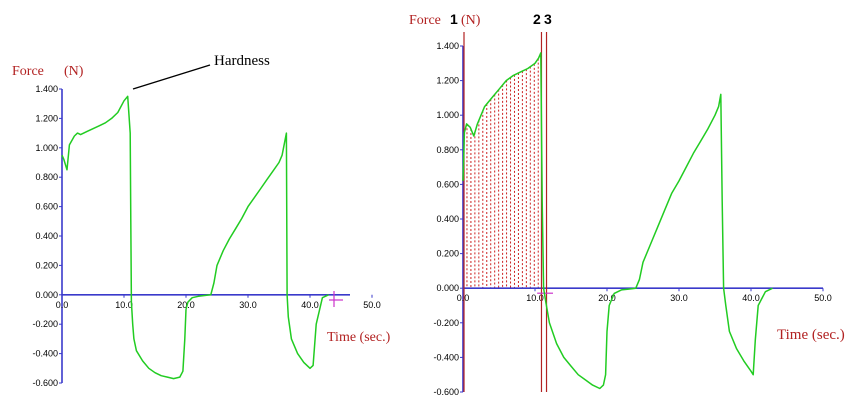 This screenshot has height=397, width=860. I want to click on left-x-tick-label: 50.0, so click(372, 305).